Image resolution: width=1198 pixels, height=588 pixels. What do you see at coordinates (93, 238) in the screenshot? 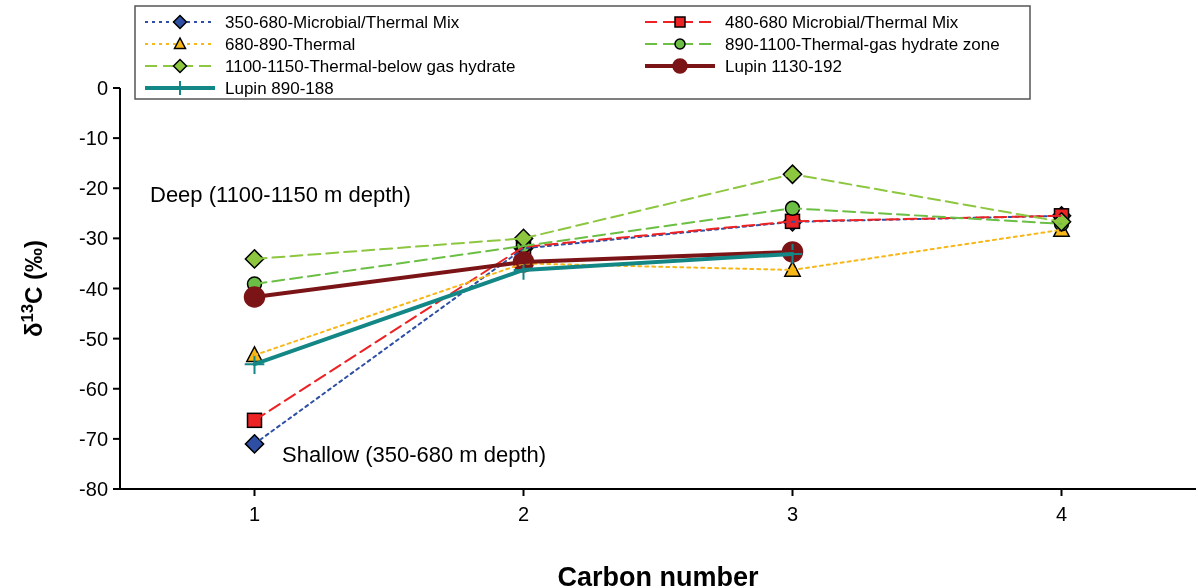
I see `y-tick-label: -30` at bounding box center [93, 238].